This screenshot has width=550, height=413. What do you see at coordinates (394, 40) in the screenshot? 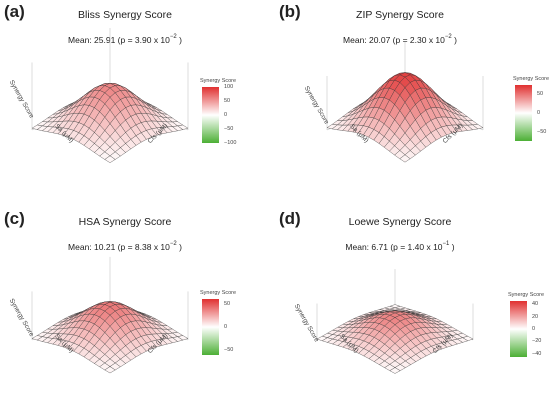
I see `mean-value: Mean: 20.07 (p = 2.30 x 10` at bounding box center [394, 40].